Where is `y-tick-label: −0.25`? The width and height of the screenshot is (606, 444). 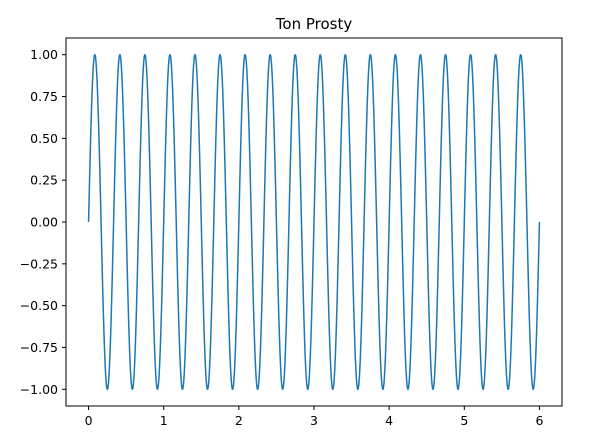 y-tick-label: −0.25 is located at coordinates (39, 263).